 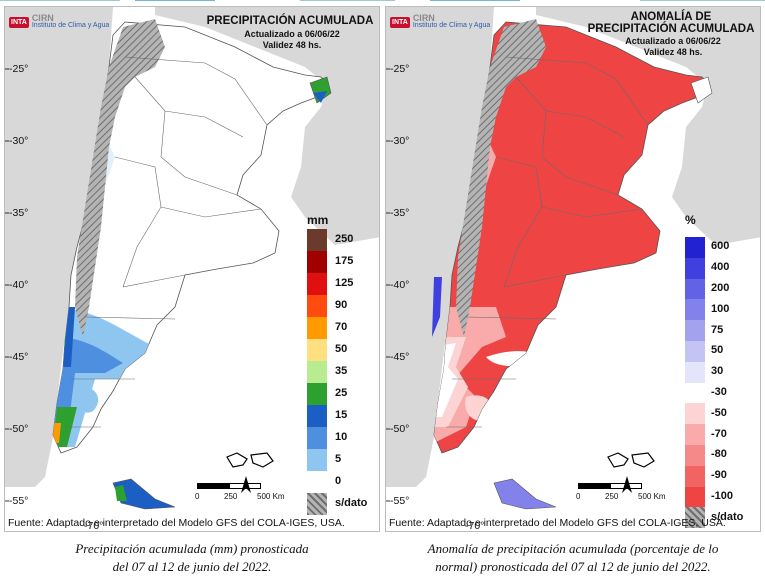 I want to click on legend-label: s/dato, so click(x=351, y=503).